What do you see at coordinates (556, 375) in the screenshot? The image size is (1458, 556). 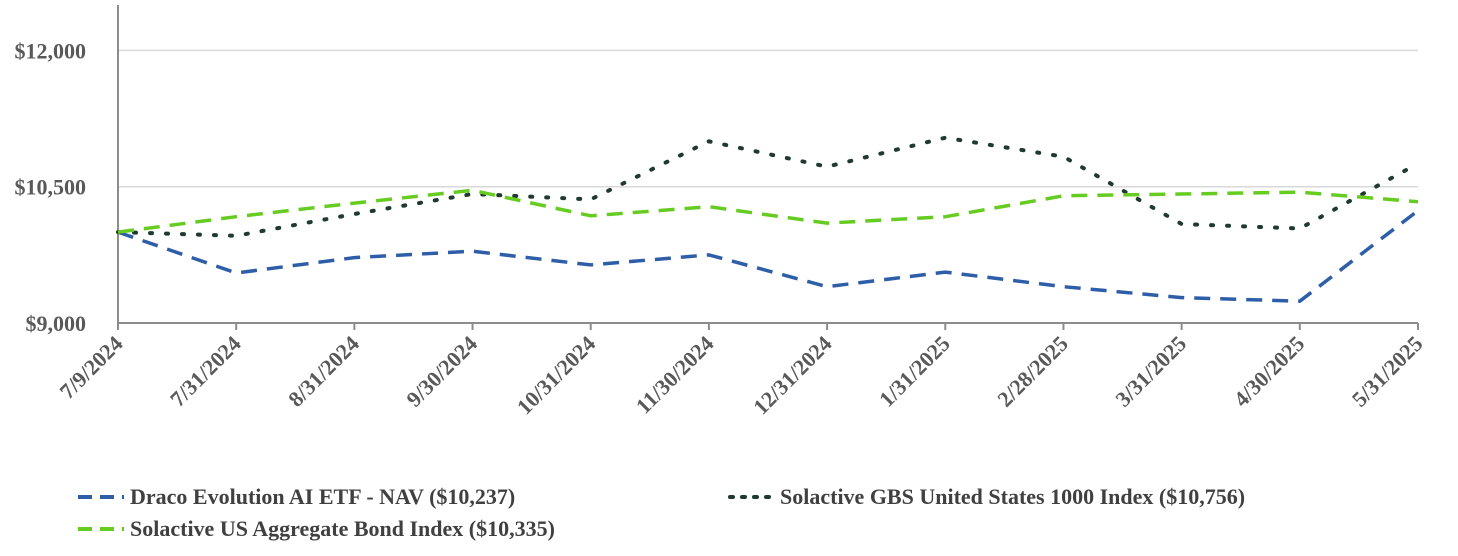 I see `x-tick-label: 10/31/2024` at bounding box center [556, 375].